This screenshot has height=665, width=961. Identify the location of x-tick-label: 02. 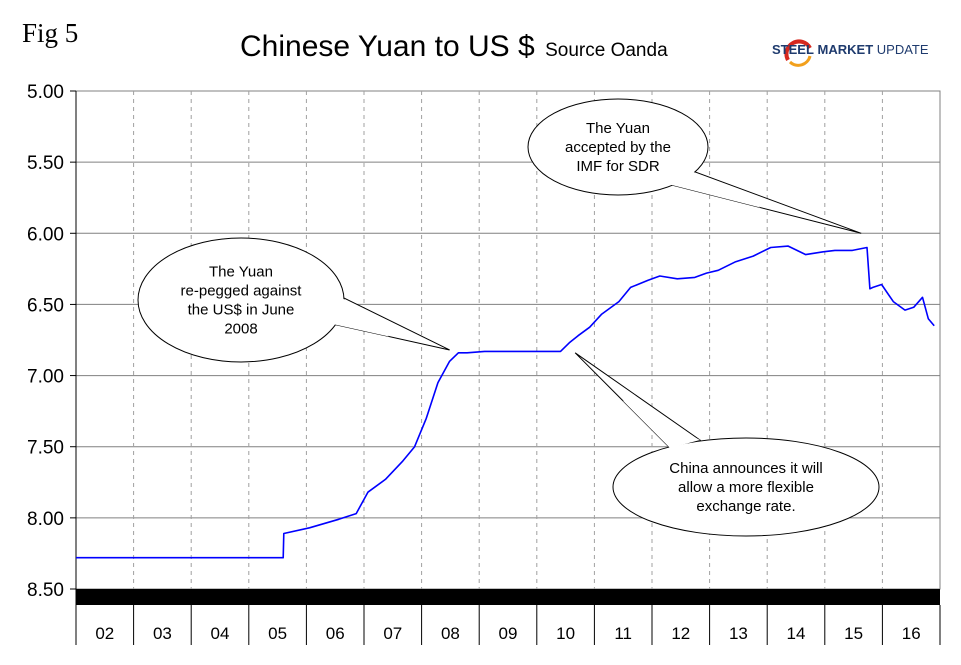
(104, 633).